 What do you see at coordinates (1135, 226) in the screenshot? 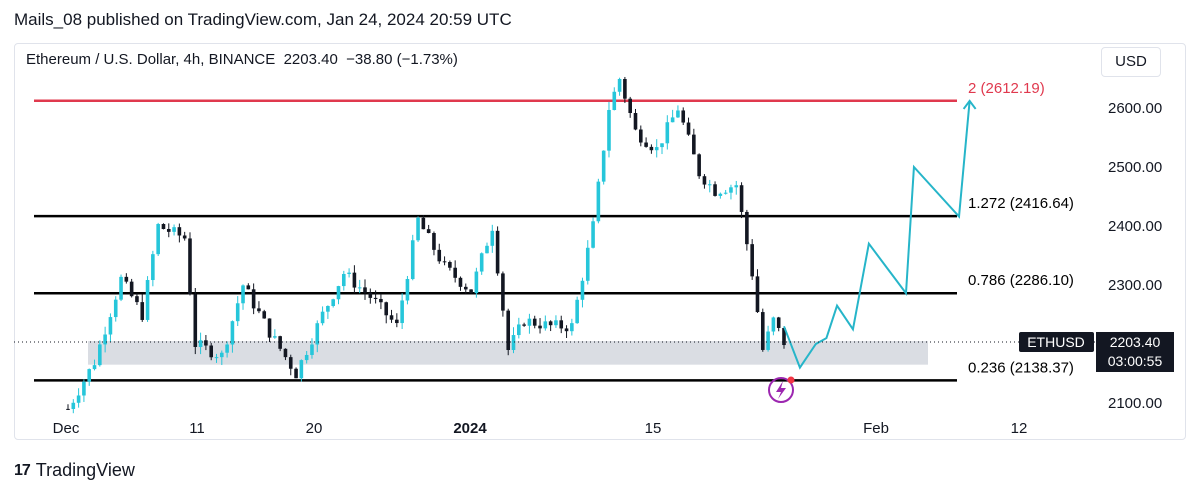
I see `price-tick-label-3: 2400.00` at bounding box center [1135, 226].